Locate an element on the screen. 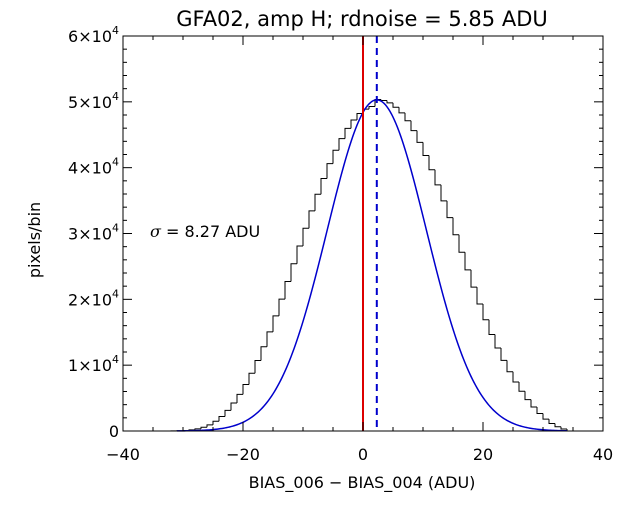 The height and width of the screenshot is (512, 640). y-tick-label: 1×10⁴ is located at coordinates (93, 364).